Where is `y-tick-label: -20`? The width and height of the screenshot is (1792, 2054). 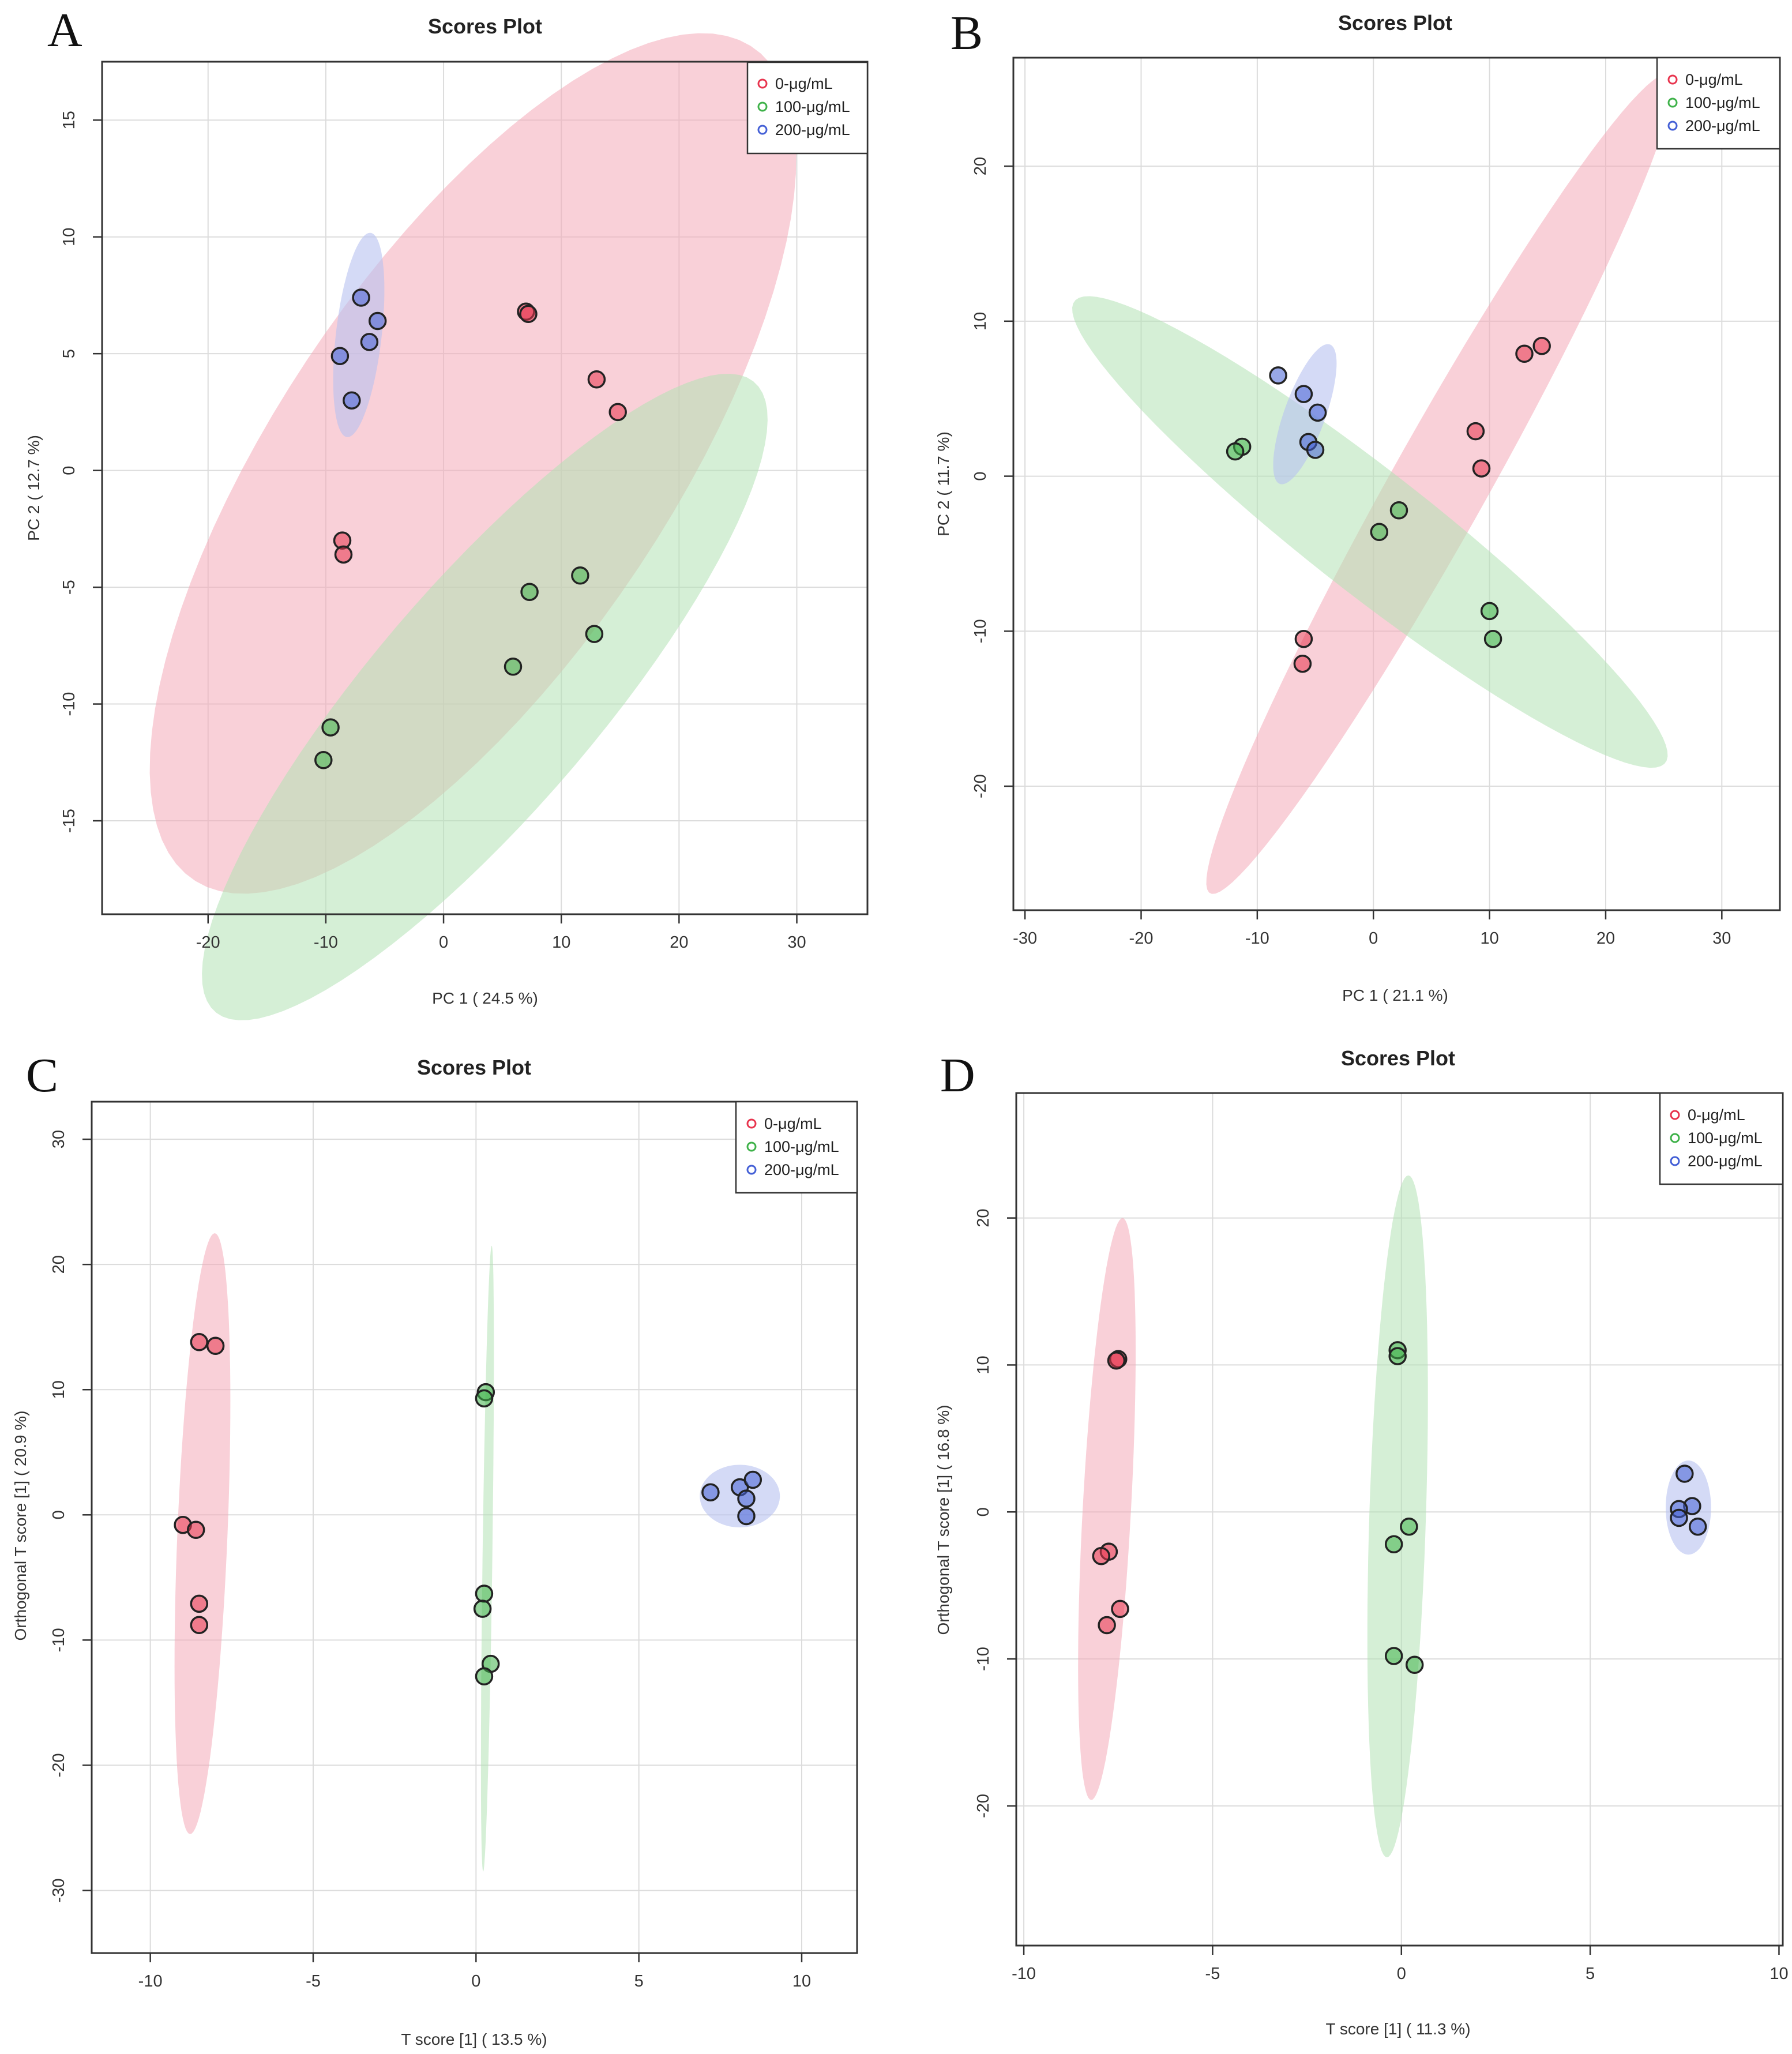
y-tick-label: -20 is located at coordinates (980, 786).